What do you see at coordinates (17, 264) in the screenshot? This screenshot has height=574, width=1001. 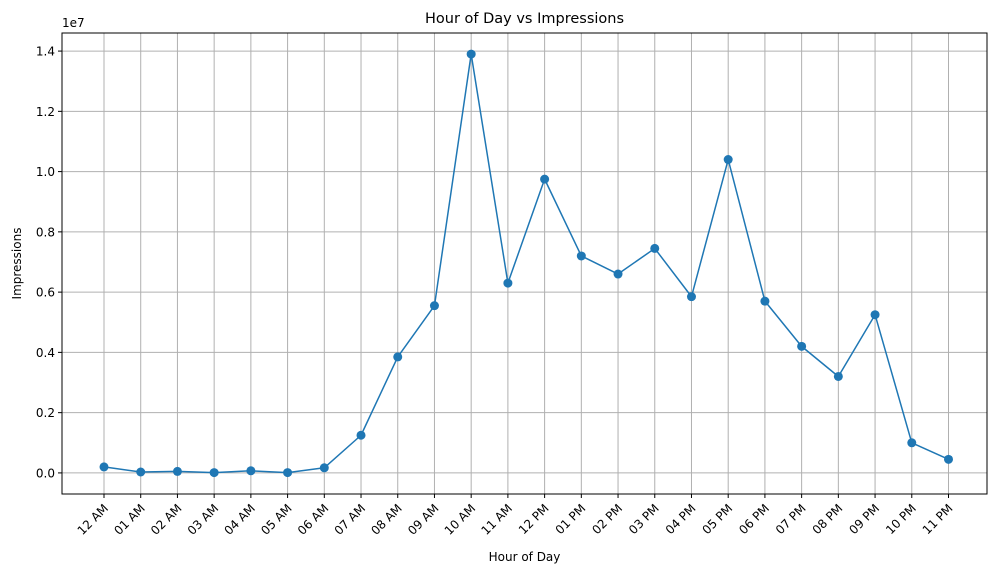 I see `y-axis-label: Impressions` at bounding box center [17, 264].